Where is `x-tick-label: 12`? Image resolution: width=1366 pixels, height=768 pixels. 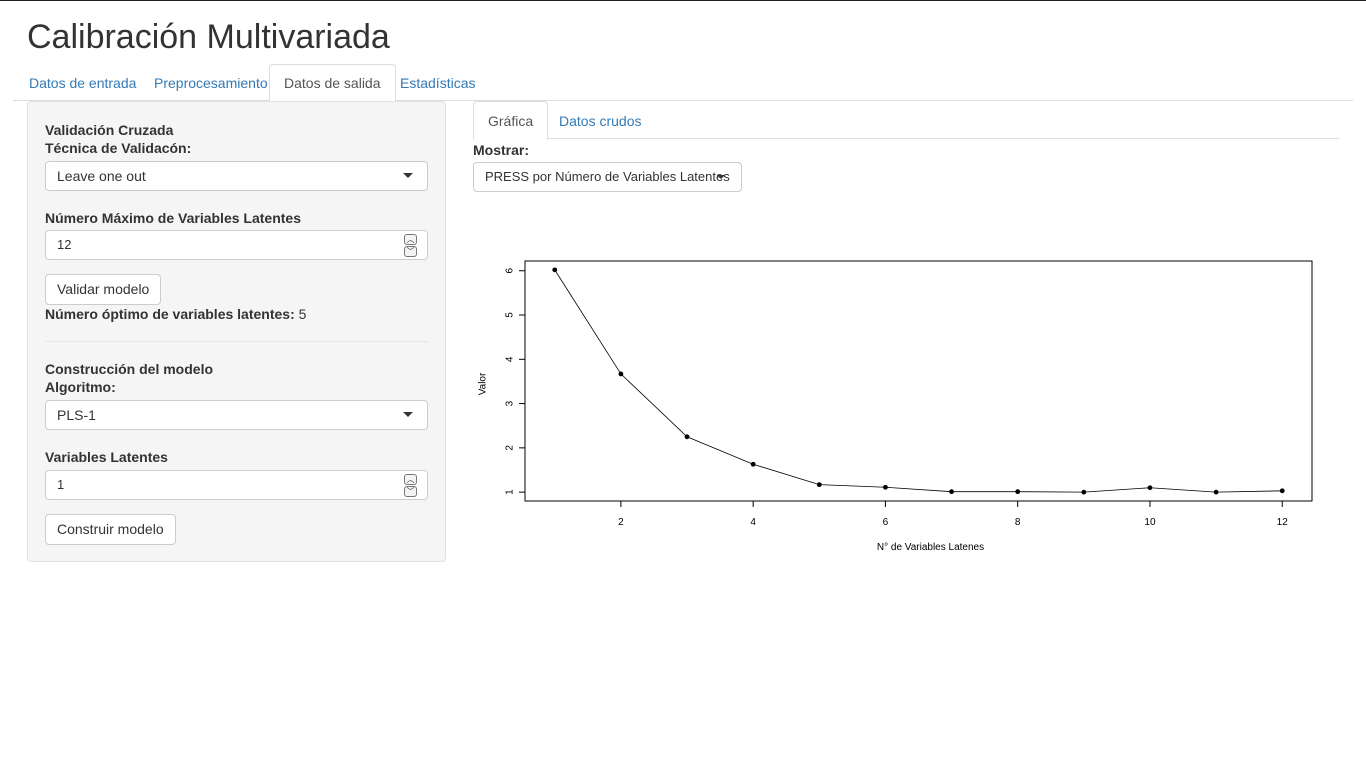 x-tick-label: 12 is located at coordinates (1283, 522).